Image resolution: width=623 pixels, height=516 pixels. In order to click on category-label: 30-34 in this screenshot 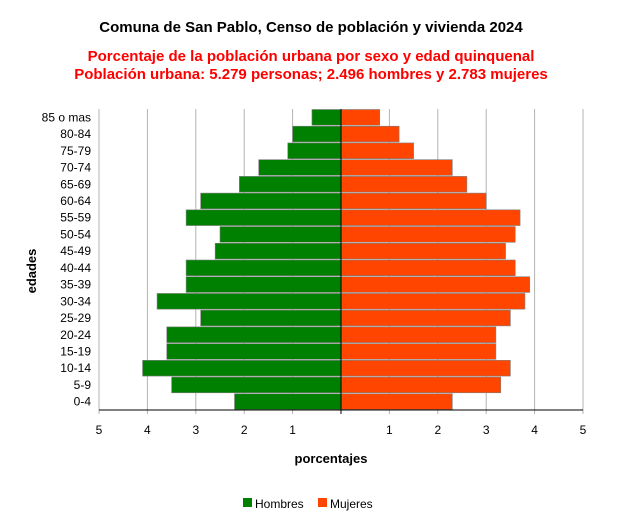, I will do `click(75, 301)`.